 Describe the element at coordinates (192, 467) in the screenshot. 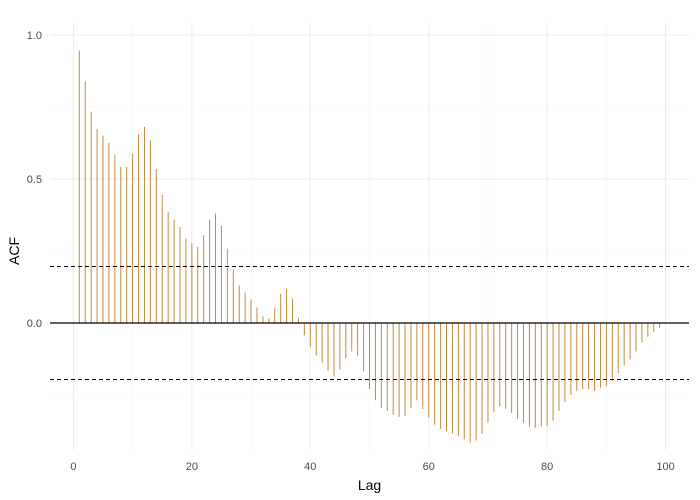

I see `x-tick-label: 20` at that location.